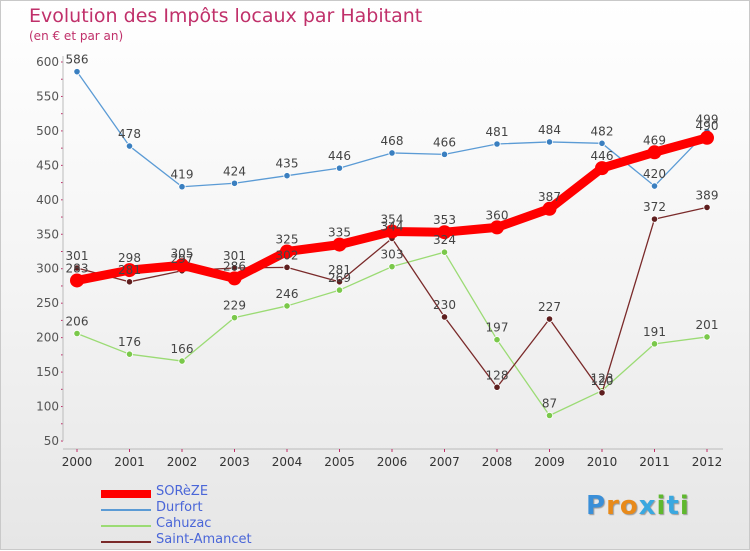 The image size is (750, 551). Describe the element at coordinates (613, 506) in the screenshot. I see `logo-letter: r` at that location.